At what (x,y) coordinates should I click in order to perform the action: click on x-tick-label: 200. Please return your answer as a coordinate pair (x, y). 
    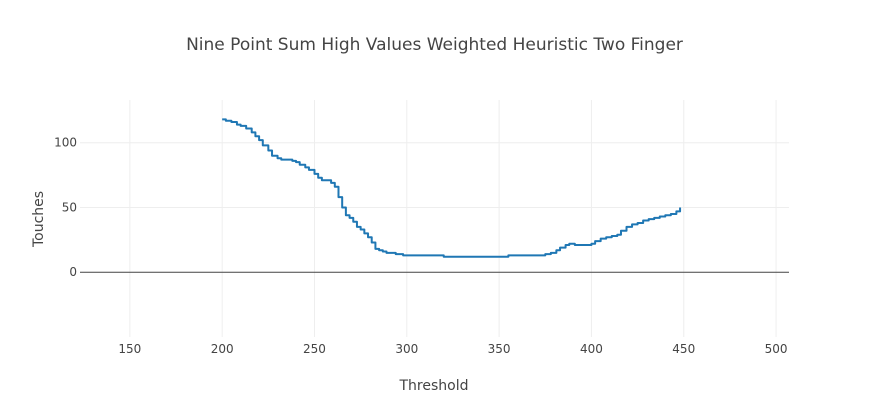
    Looking at the image, I should click on (222, 349).